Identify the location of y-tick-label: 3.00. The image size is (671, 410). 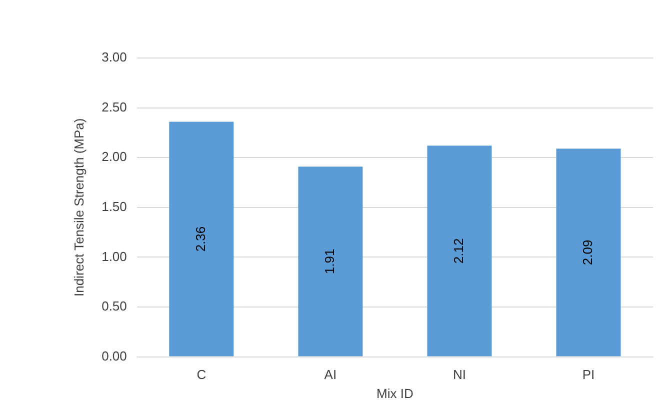
(114, 57).